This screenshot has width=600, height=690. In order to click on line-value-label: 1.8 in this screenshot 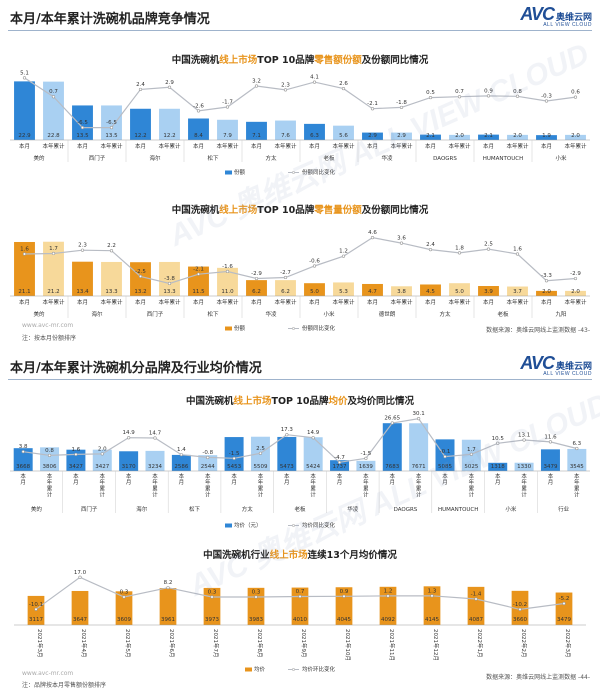, I will do `click(459, 248)`.